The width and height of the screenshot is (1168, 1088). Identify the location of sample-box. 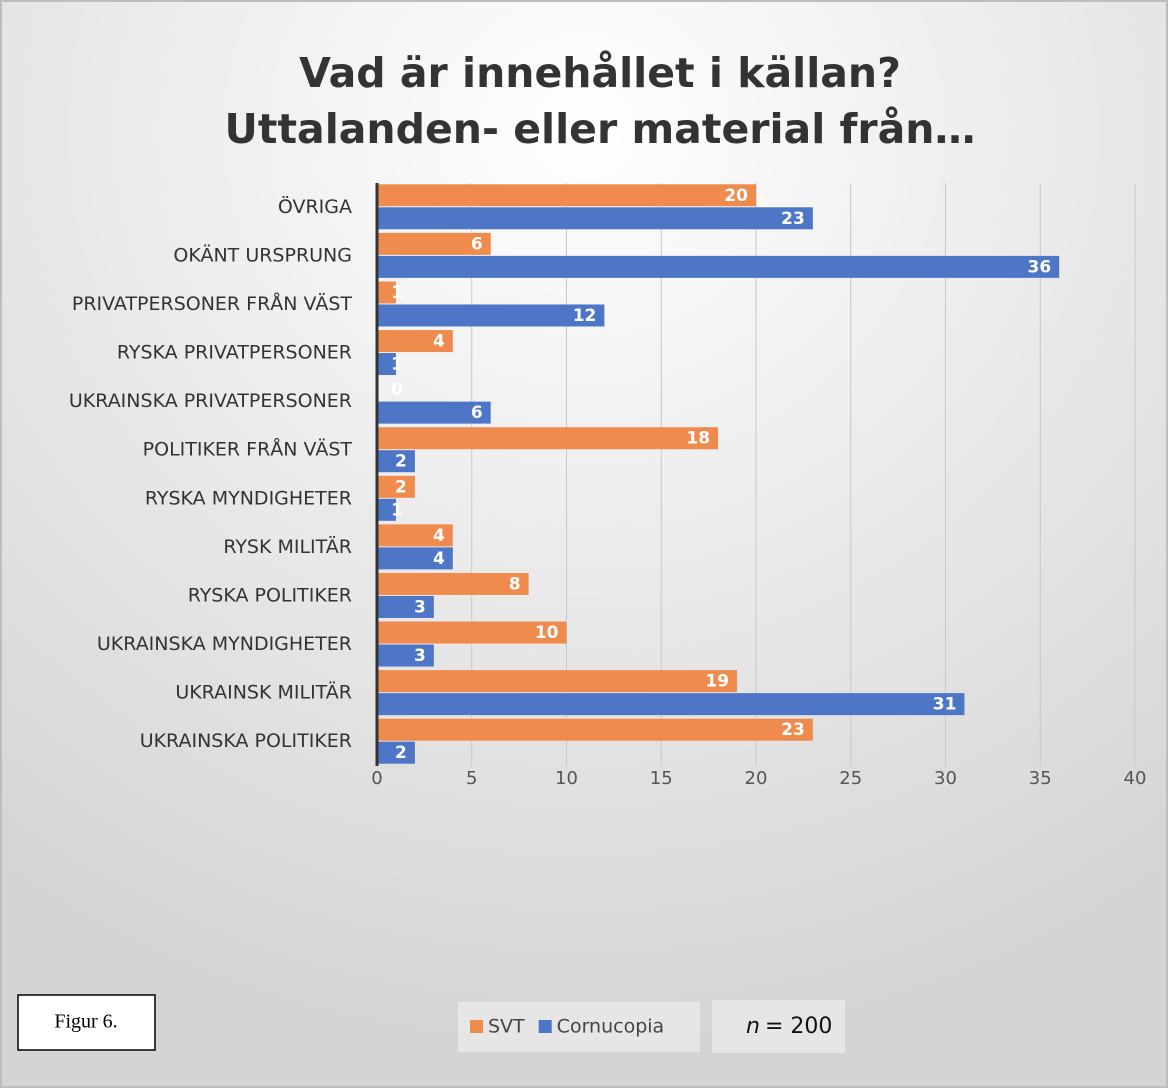
(778, 1026).